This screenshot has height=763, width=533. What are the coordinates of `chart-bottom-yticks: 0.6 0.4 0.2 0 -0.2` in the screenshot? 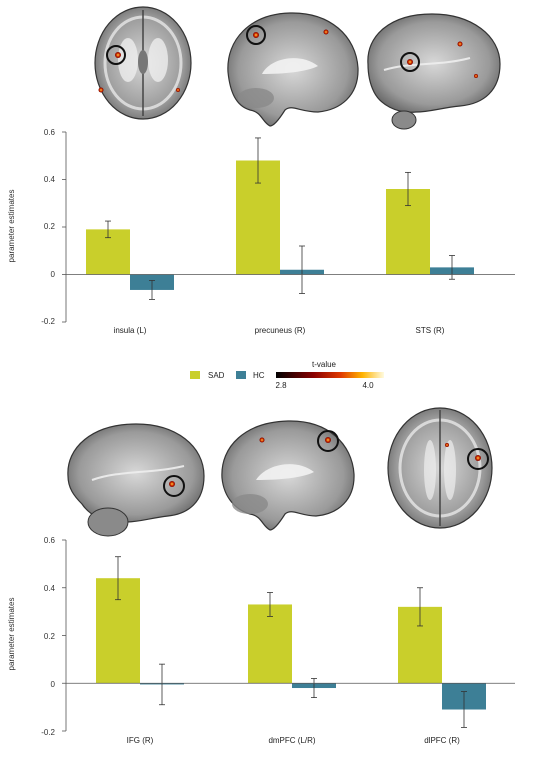 It's located at (48, 636).